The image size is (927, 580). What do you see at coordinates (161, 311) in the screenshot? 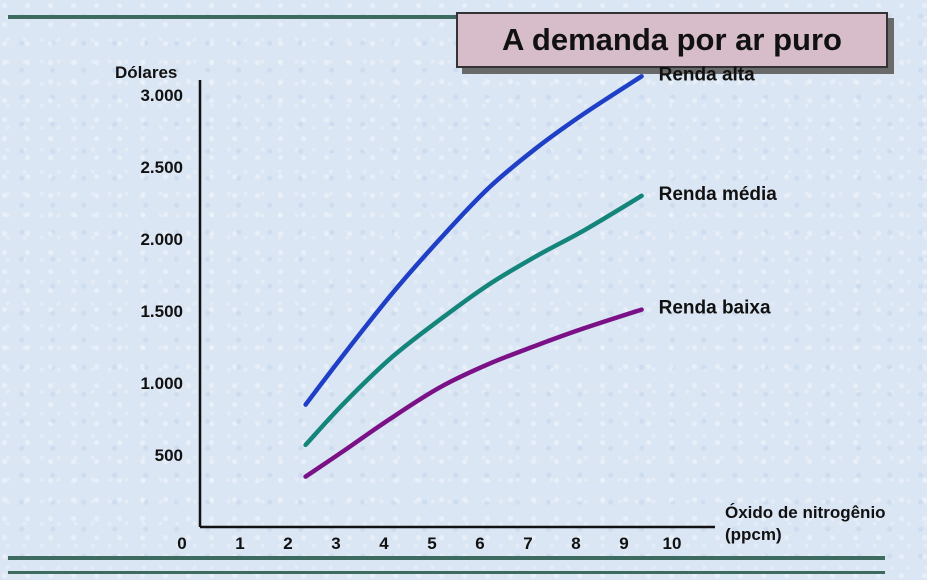
I see `y-tick-label: 1.500` at bounding box center [161, 311].